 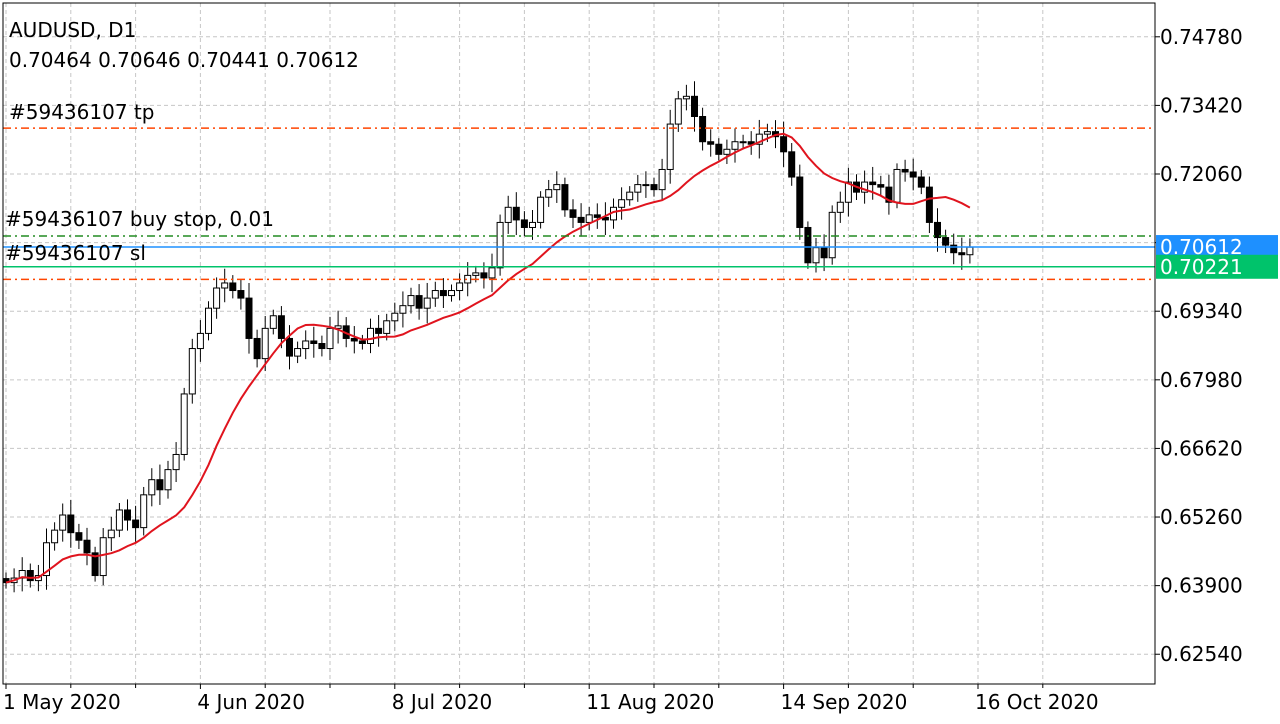 I want to click on buy-stop-order-label: #59436107 buy stop, 0.01, so click(x=139, y=219).